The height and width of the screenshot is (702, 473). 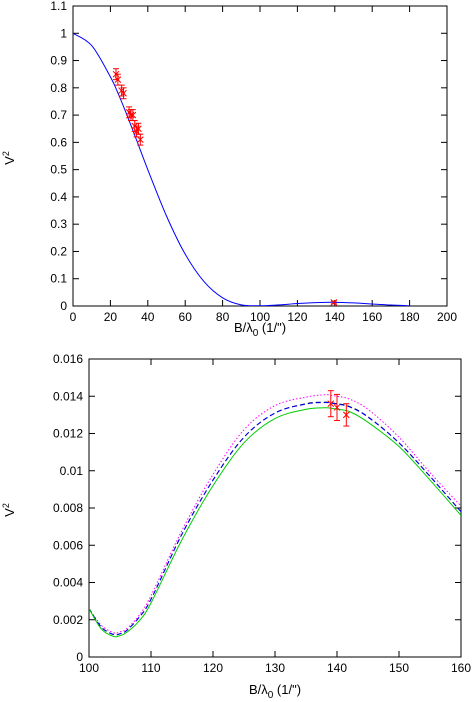 I want to click on x-tick-label: 60, so click(x=186, y=317).